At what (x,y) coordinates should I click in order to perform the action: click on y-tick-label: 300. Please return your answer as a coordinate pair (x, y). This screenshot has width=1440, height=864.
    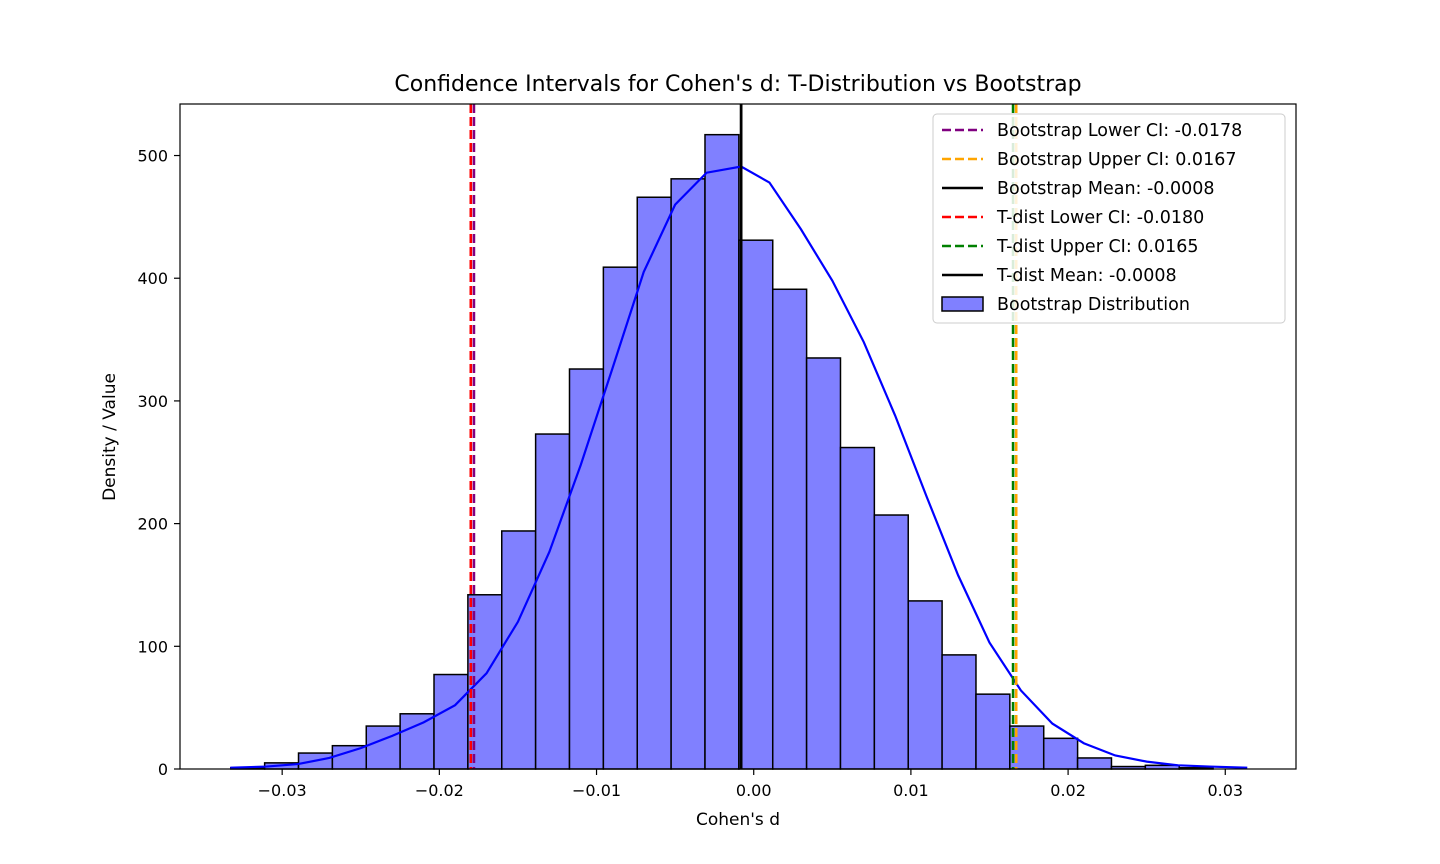
    Looking at the image, I should click on (152, 401).